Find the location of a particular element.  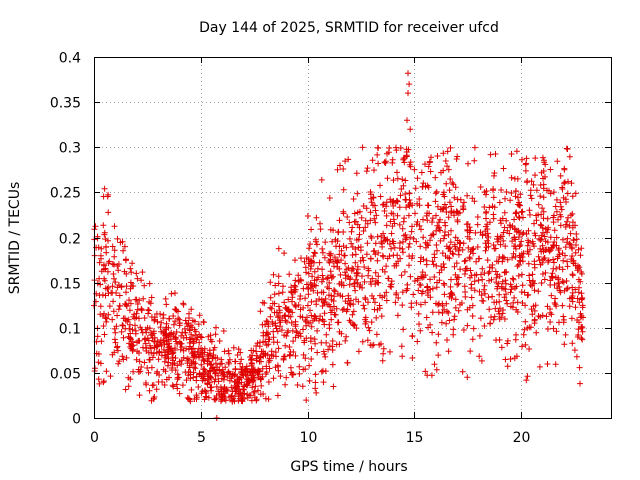

y-tick-label: 0.2 is located at coordinates (70, 240).